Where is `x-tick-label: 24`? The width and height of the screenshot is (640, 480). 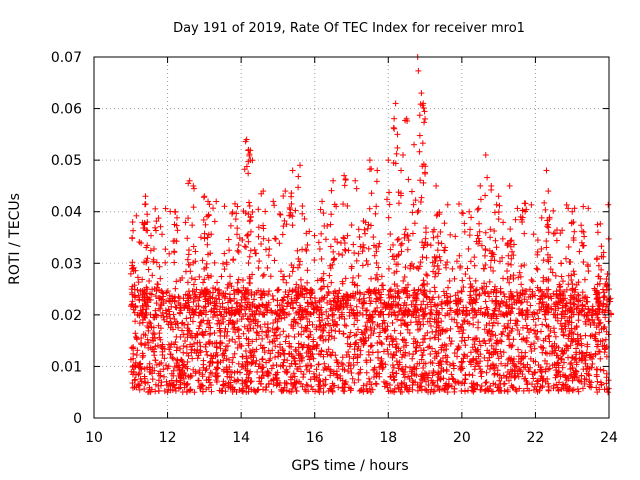 x-tick-label: 24 is located at coordinates (609, 438).